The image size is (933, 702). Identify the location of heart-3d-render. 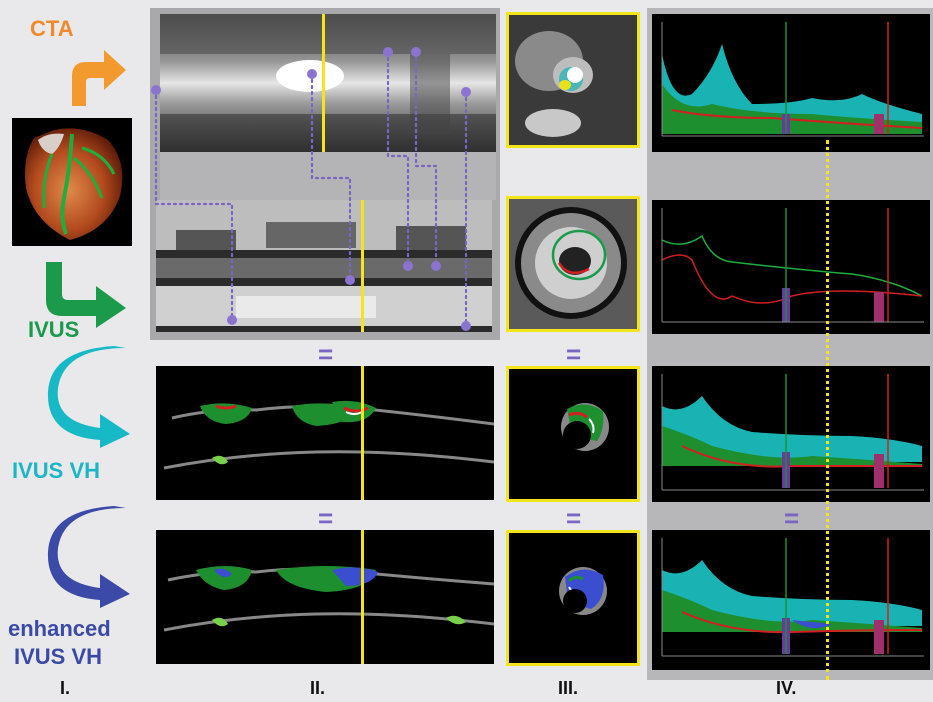
(72, 182).